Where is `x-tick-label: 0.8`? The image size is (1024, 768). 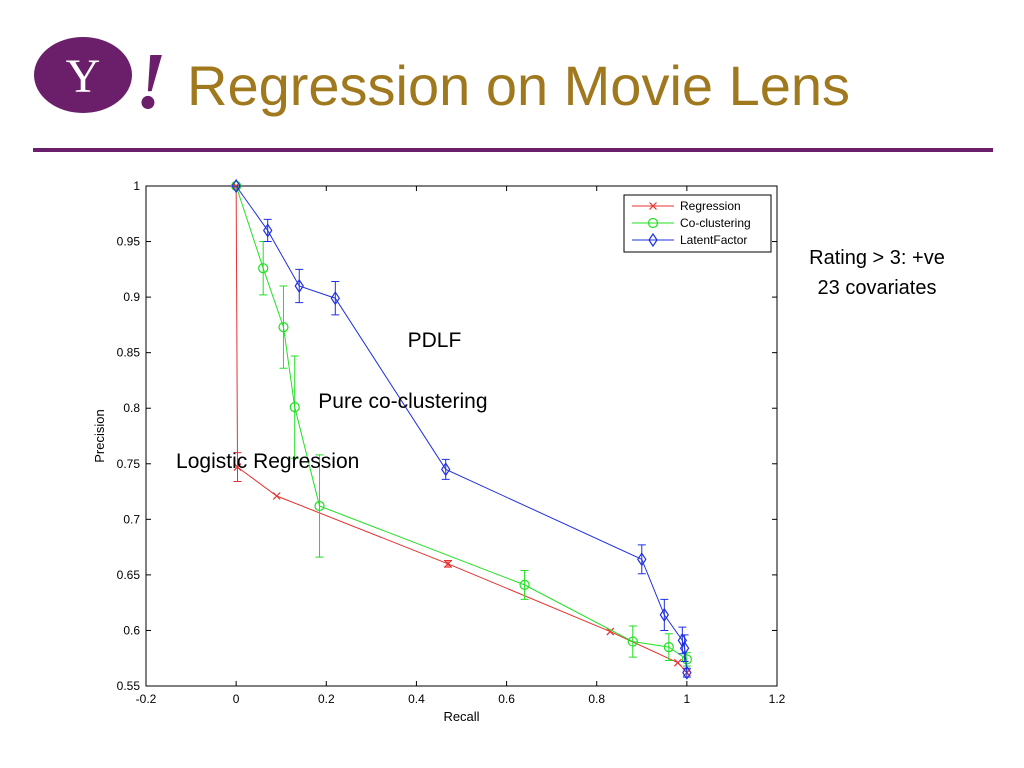
x-tick-label: 0.8 is located at coordinates (596, 699).